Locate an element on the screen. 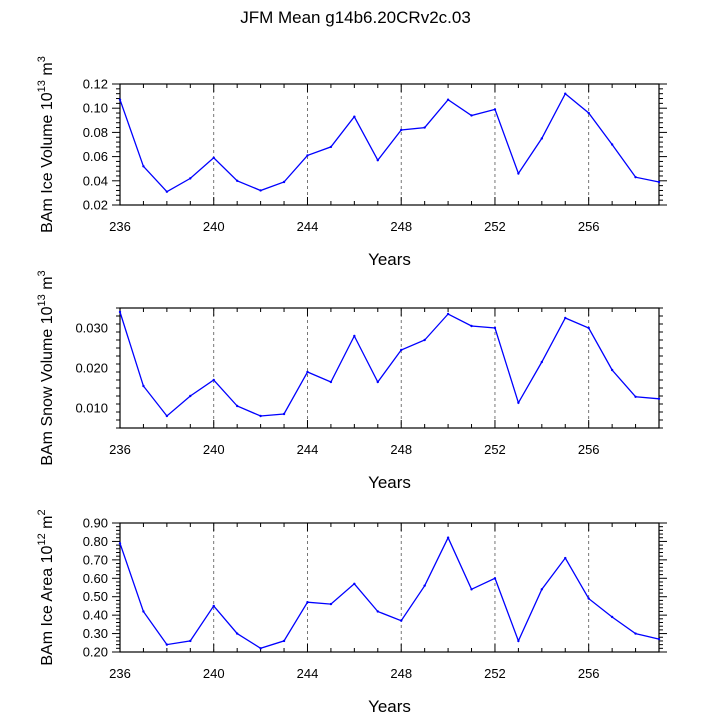  y-tick-label: 0.30 is located at coordinates (95, 633).